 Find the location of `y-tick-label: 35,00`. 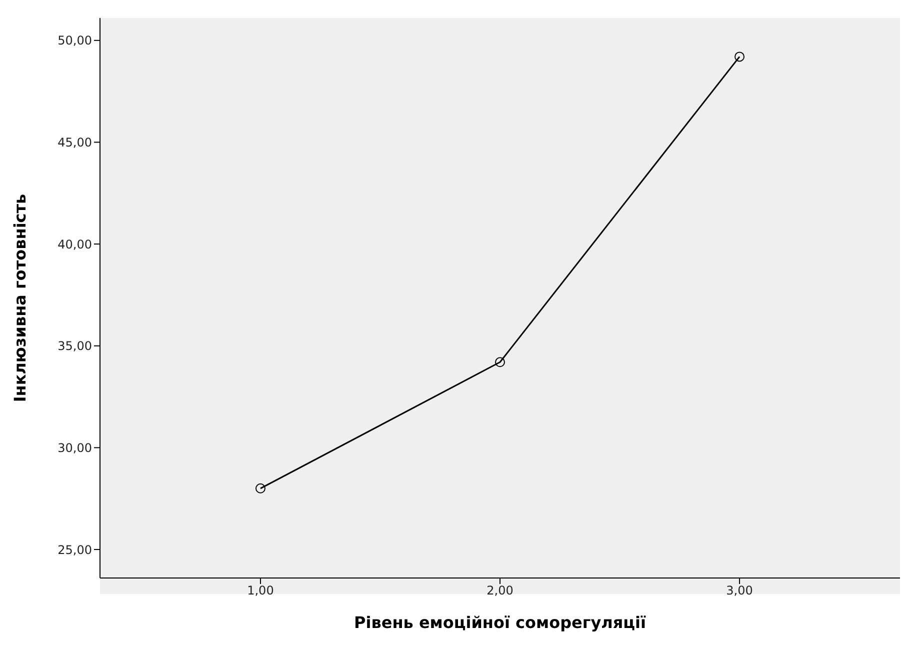

y-tick-label: 35,00 is located at coordinates (75, 346).